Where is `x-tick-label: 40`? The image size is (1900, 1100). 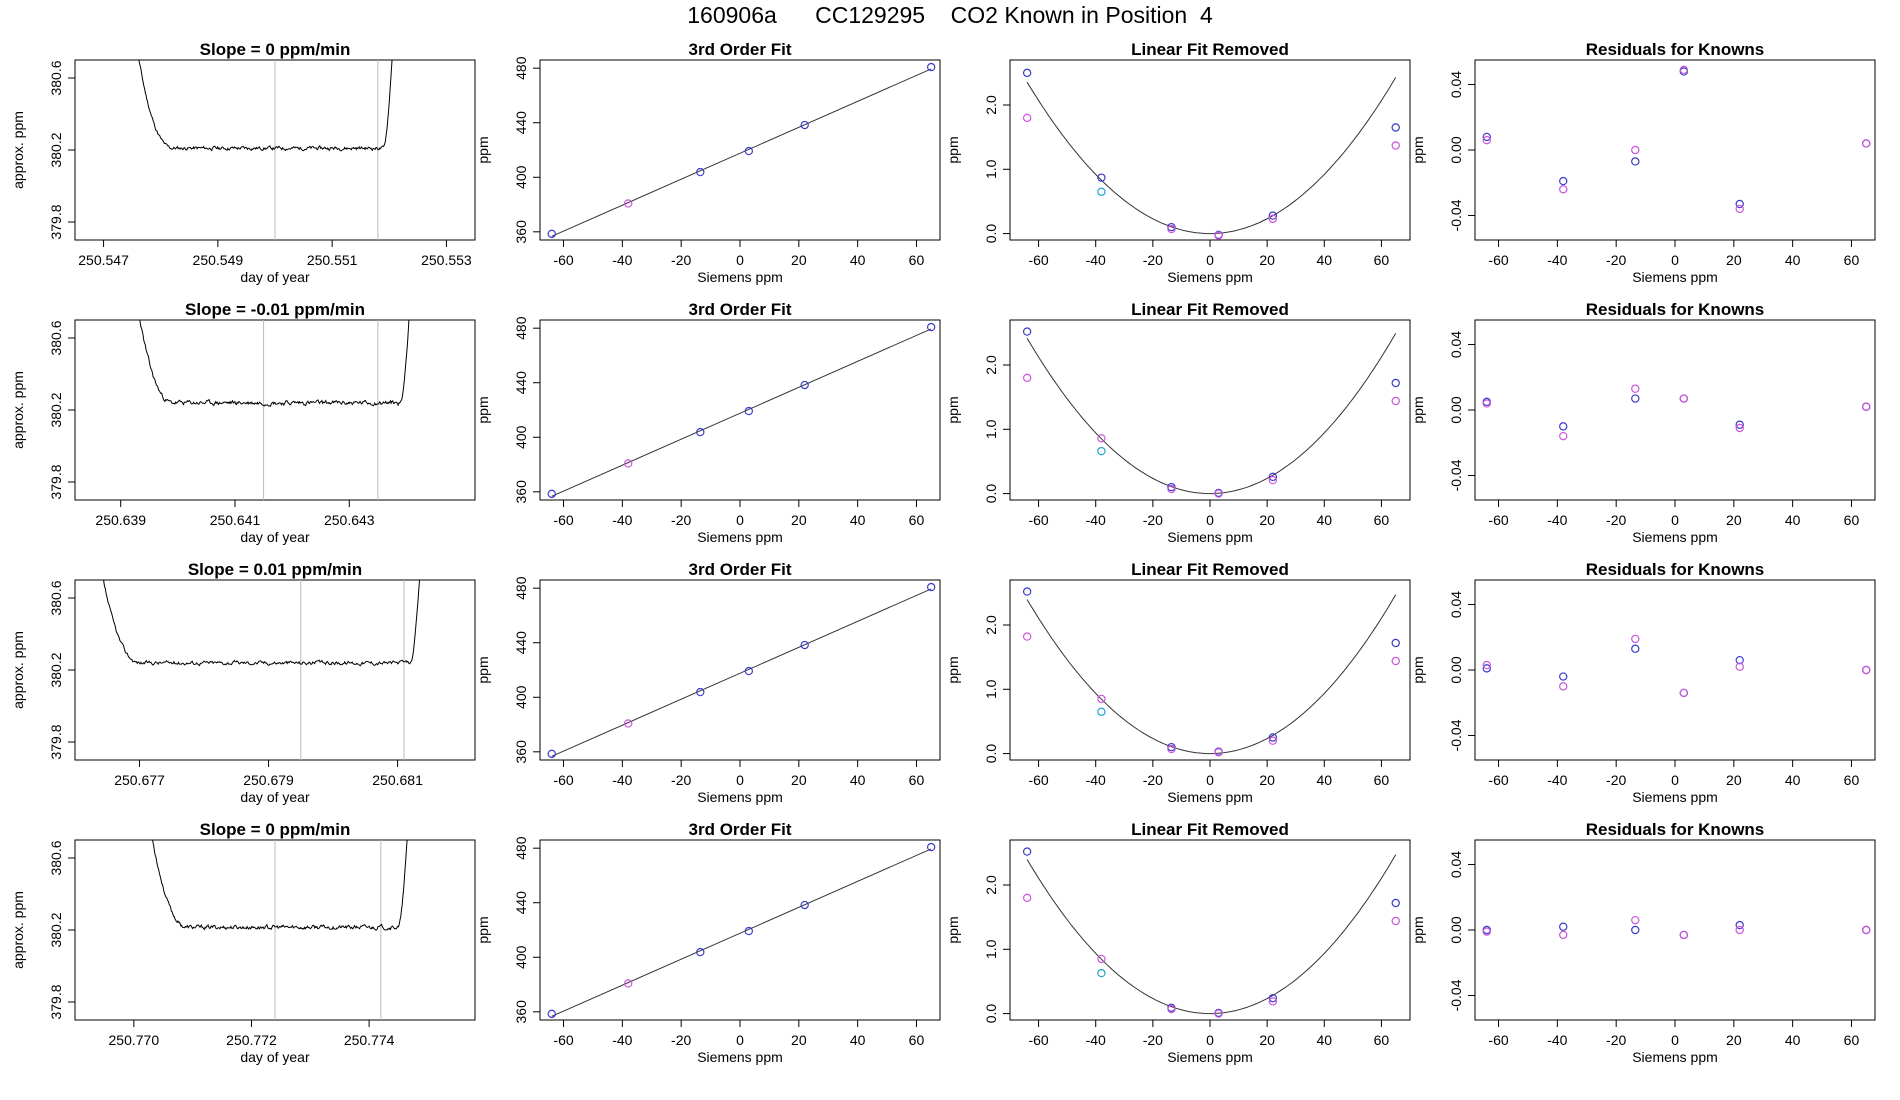
x-tick-label: 40 is located at coordinates (1324, 780).